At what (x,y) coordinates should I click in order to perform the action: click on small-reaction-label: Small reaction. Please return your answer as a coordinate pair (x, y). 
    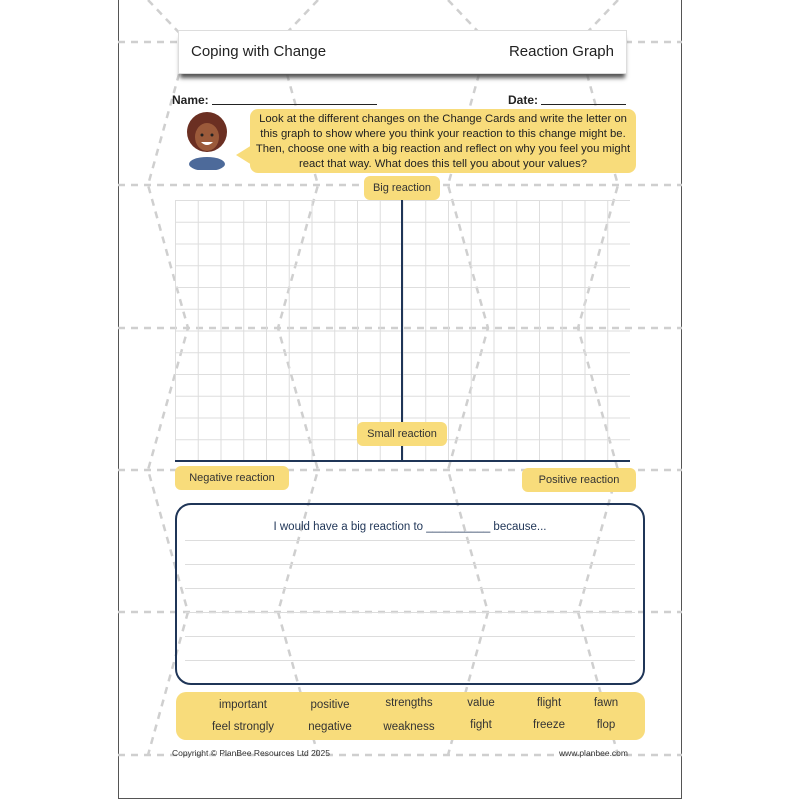
    Looking at the image, I should click on (402, 434).